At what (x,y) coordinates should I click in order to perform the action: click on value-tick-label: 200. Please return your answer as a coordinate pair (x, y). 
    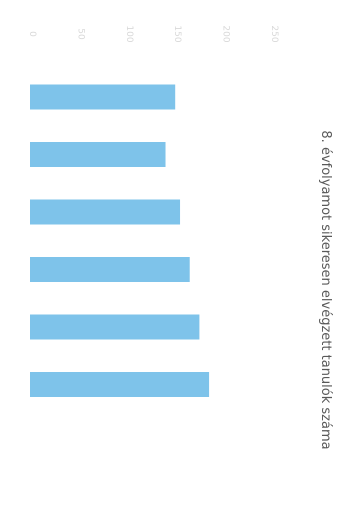
    Looking at the image, I should click on (226, 33).